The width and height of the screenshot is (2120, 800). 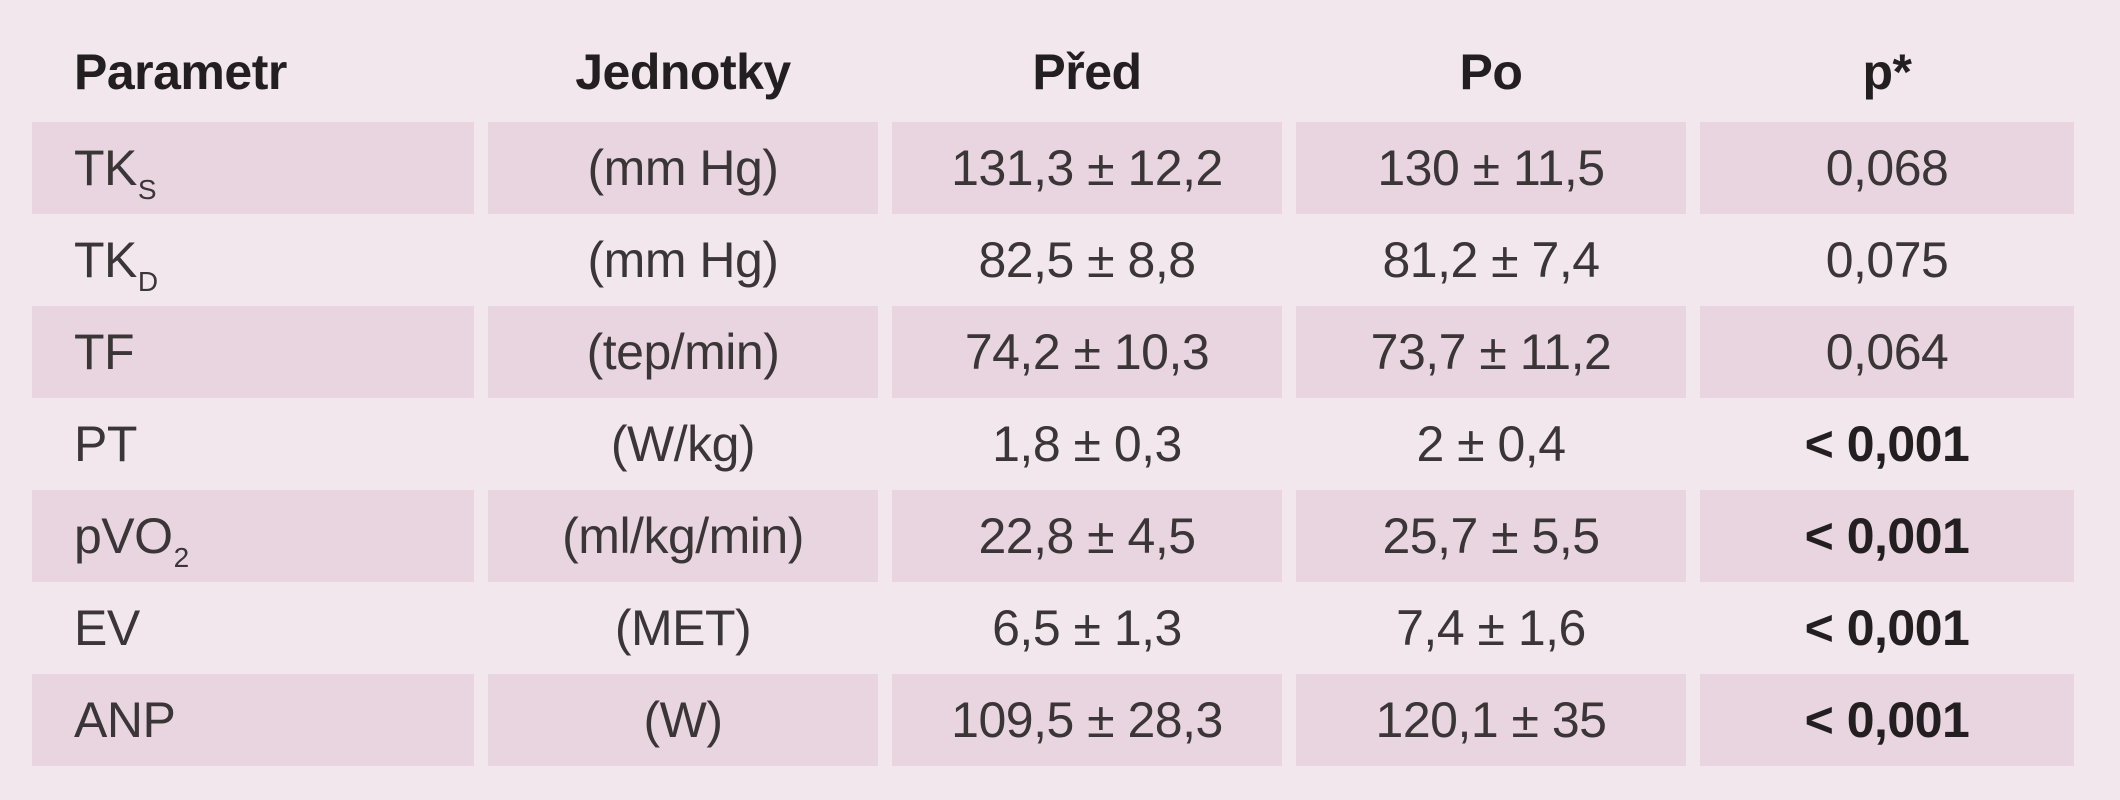 I want to click on unit-cell: (MET), so click(x=683, y=628).